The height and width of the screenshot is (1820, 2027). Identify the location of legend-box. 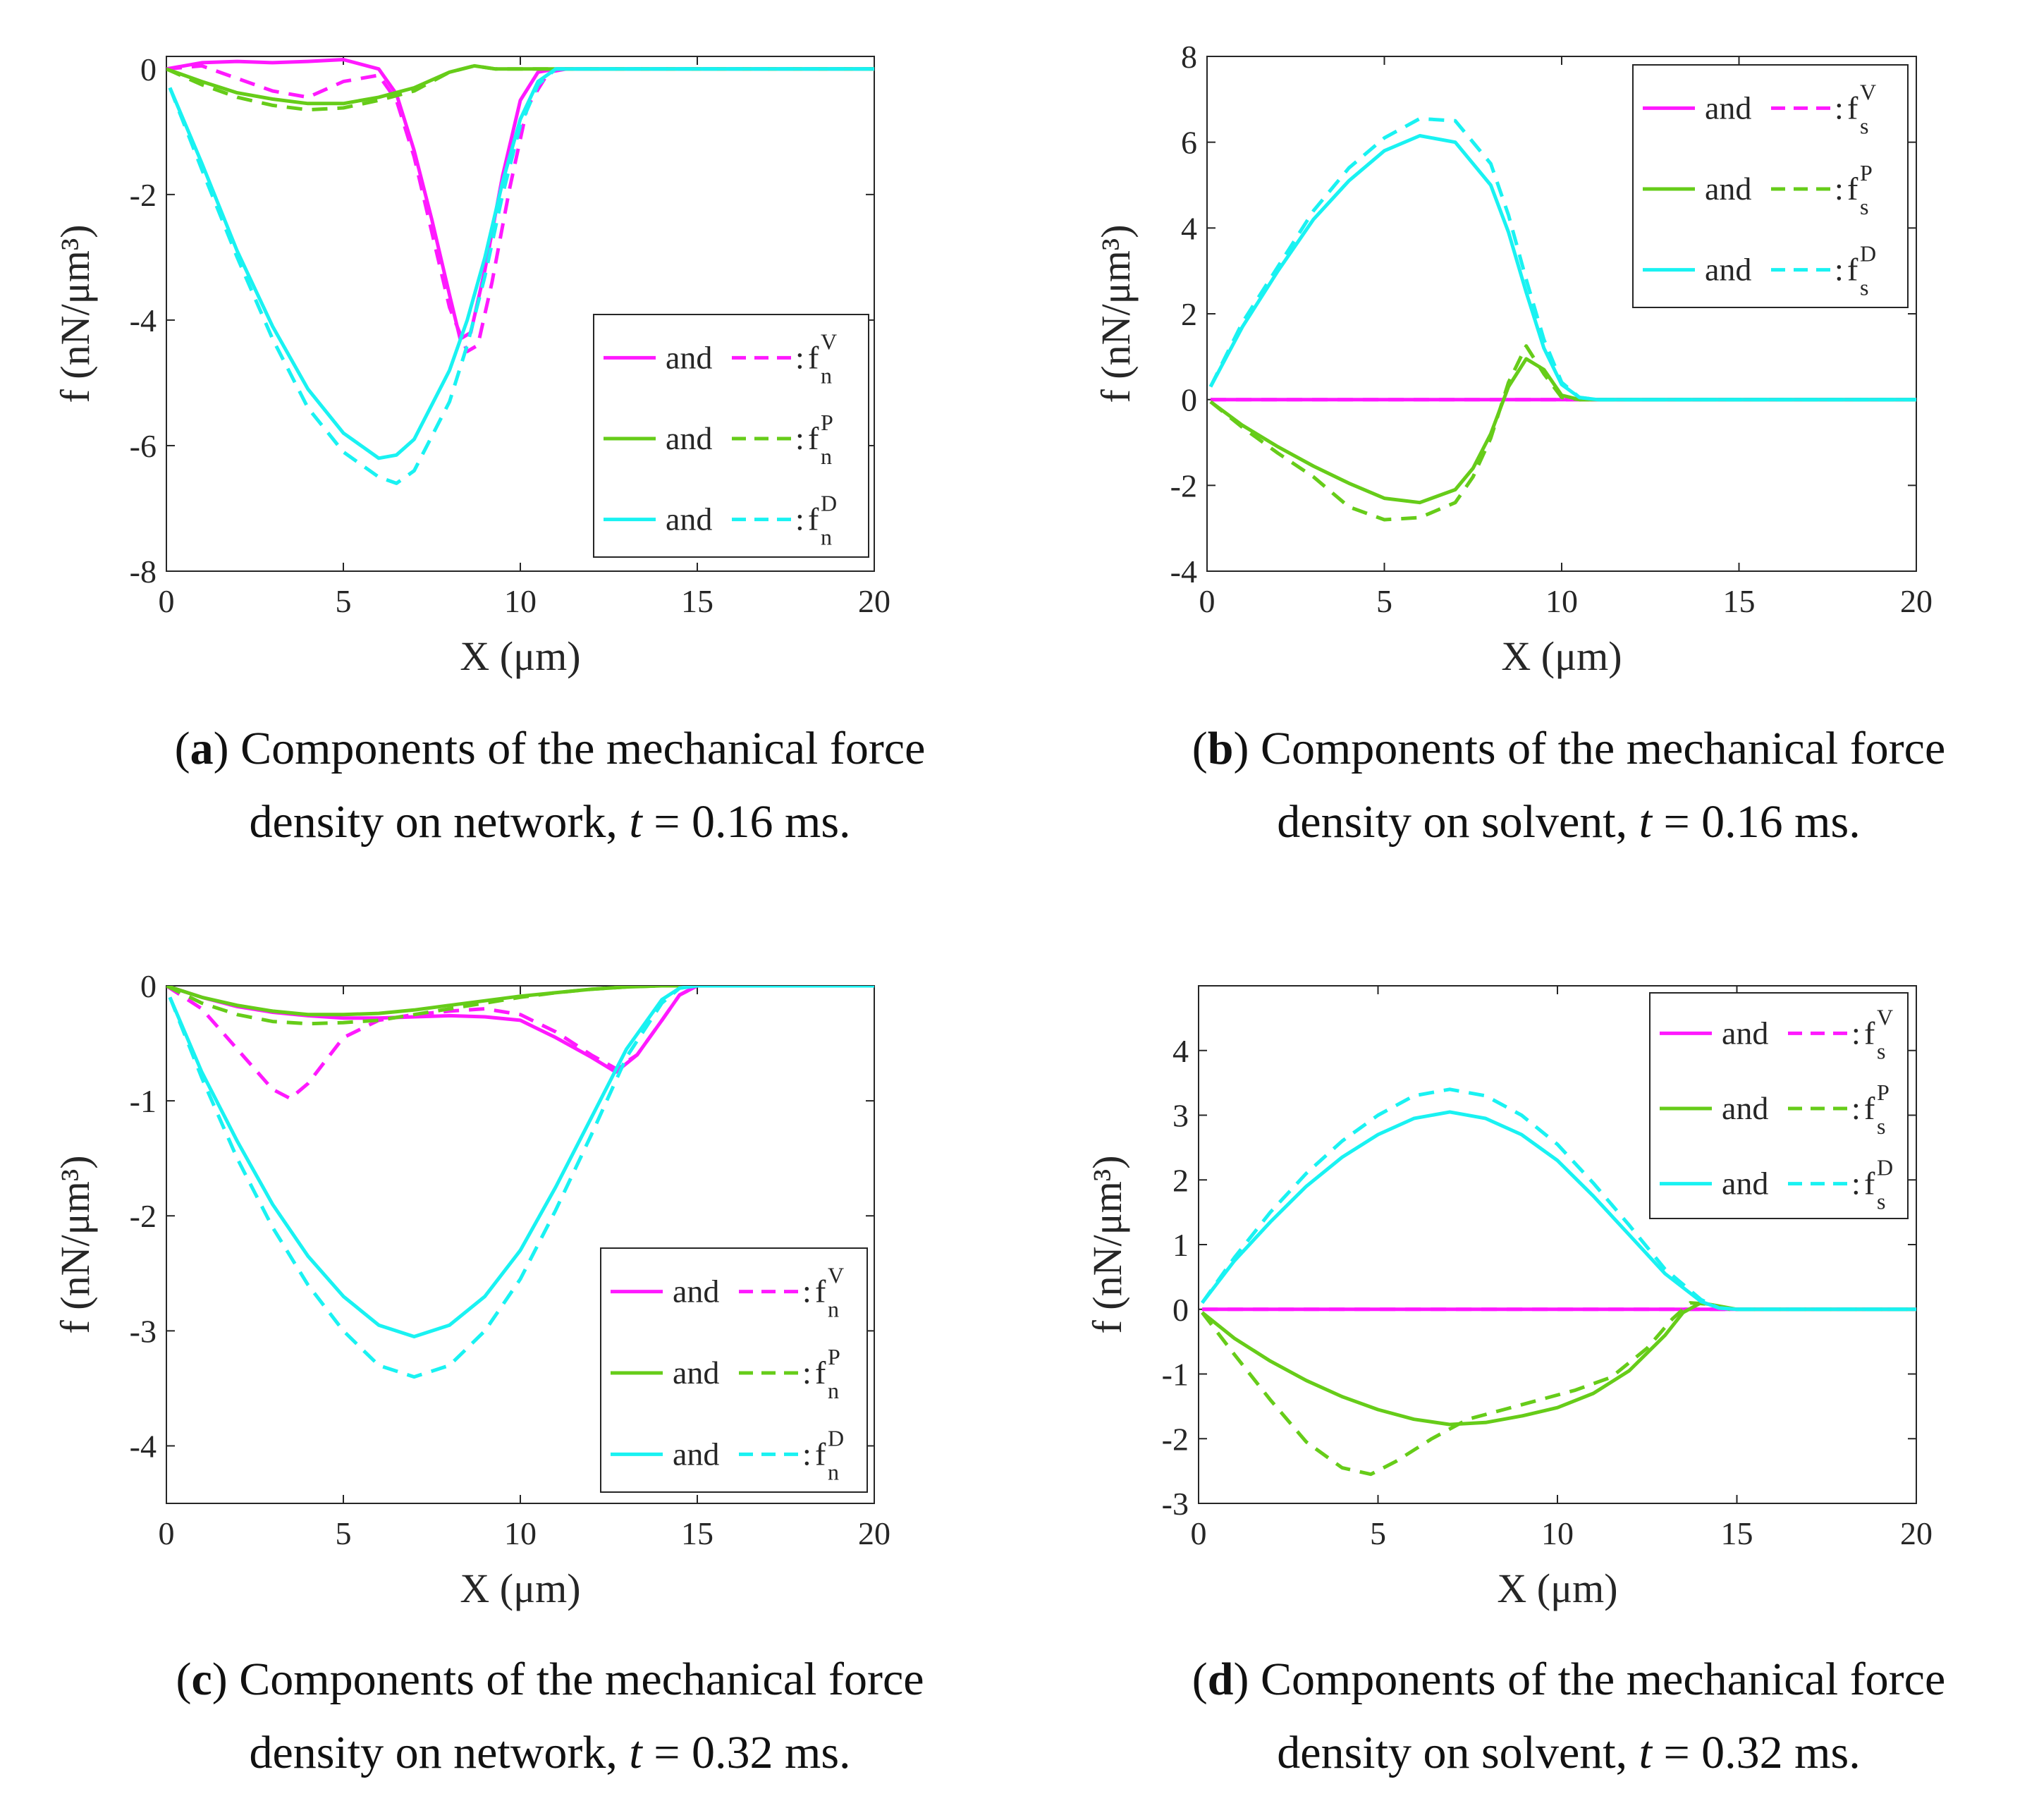
(734, 1370).